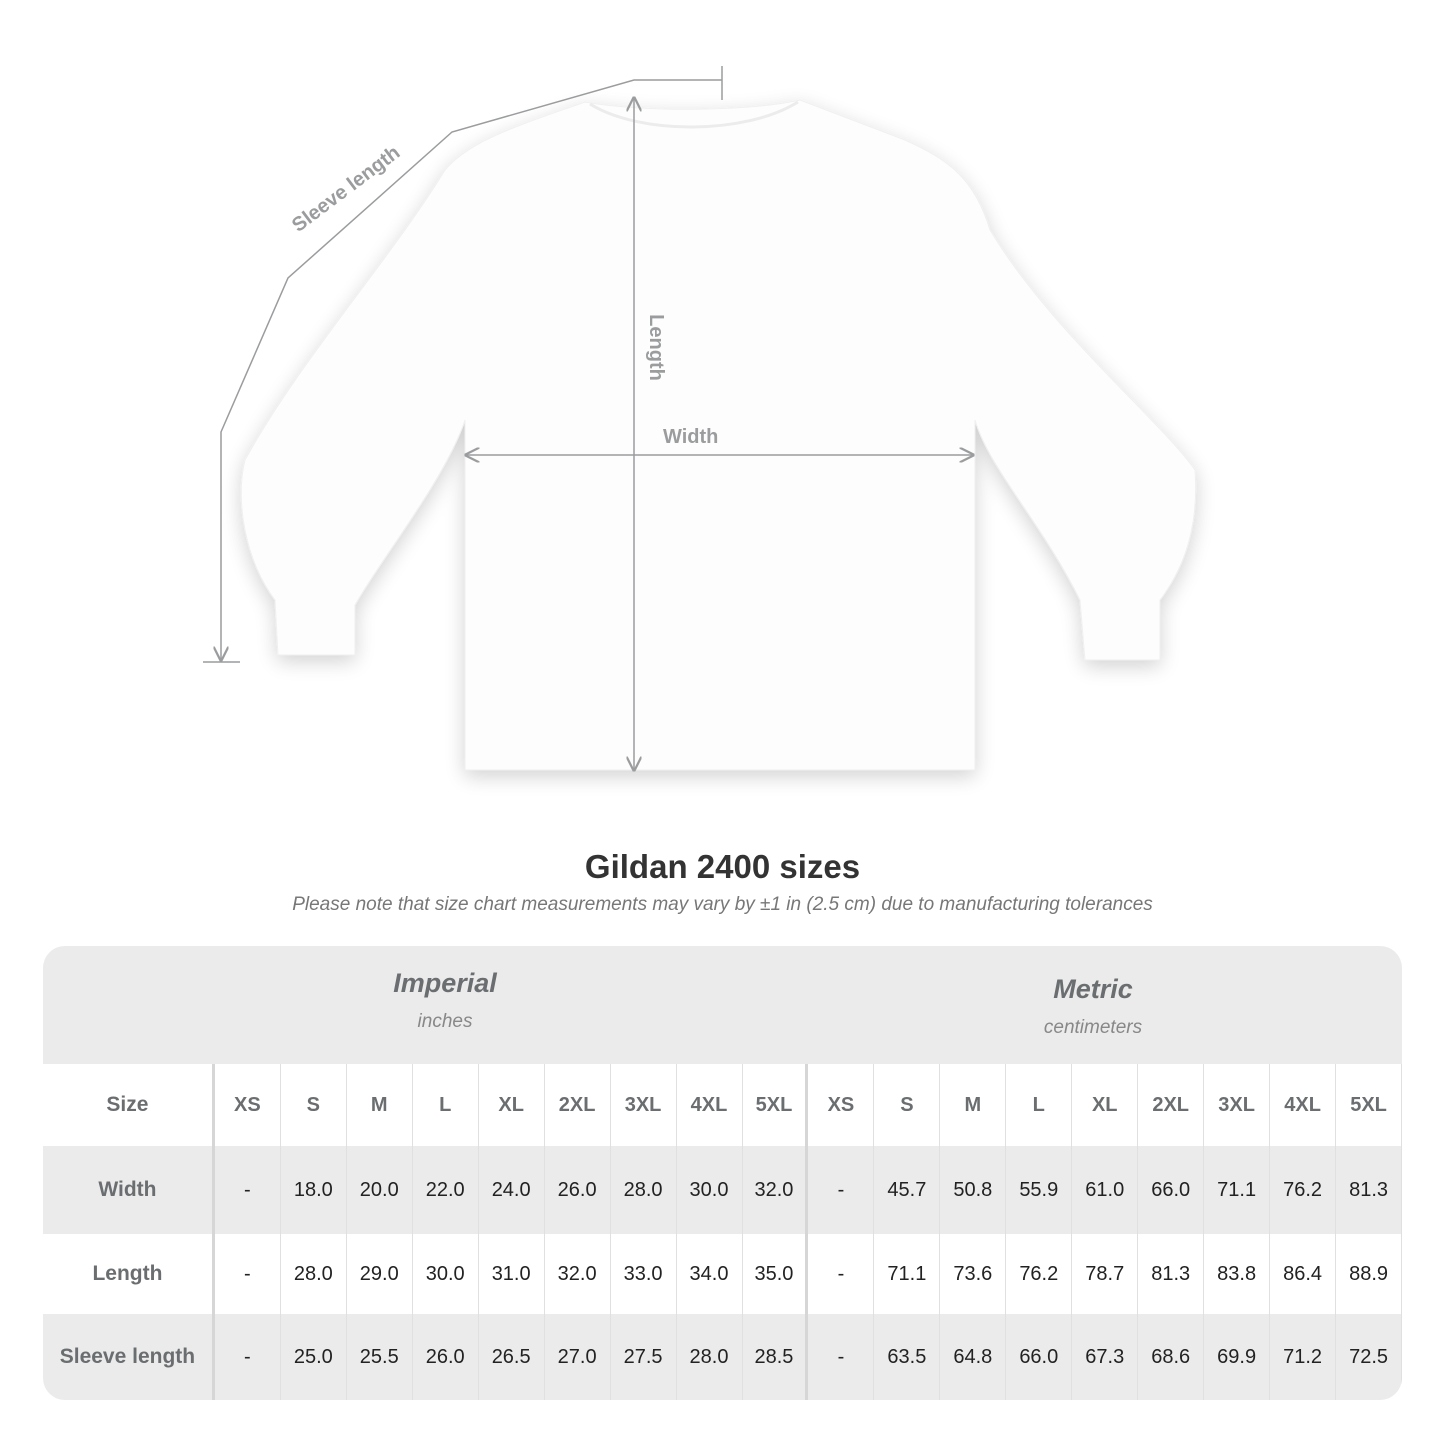 The image size is (1445, 1445). I want to click on imperial-value-cell: 33.0, so click(644, 1274).